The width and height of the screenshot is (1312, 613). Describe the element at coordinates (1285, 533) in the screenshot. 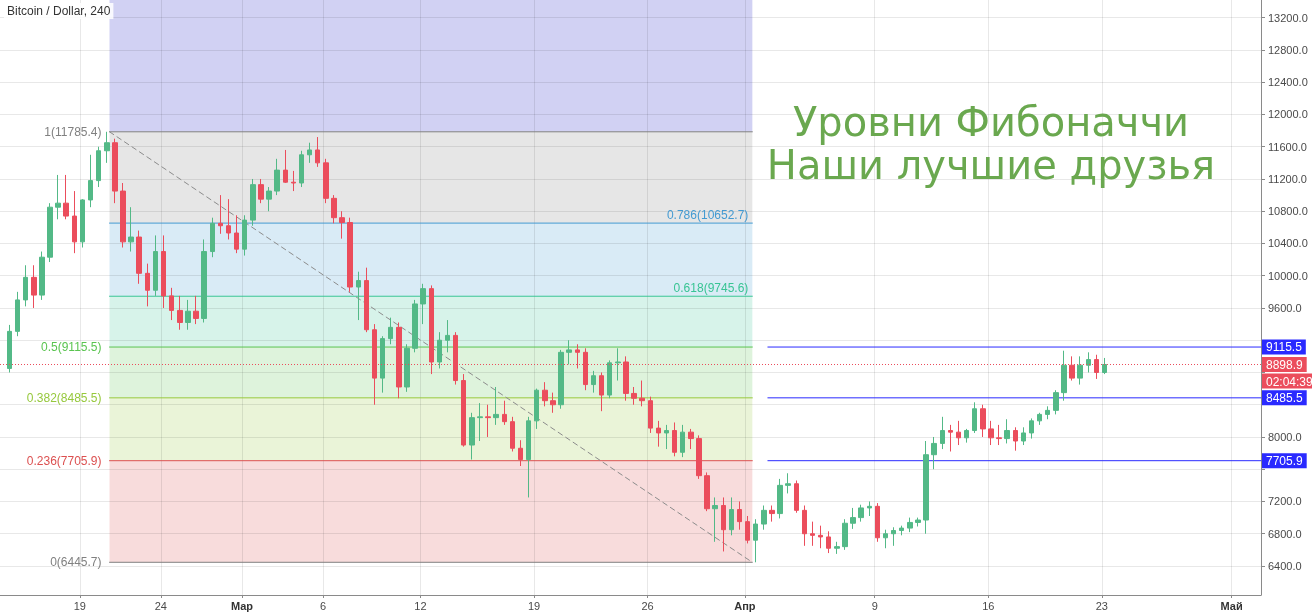

I see `y-tick-label: 6800.0` at that location.